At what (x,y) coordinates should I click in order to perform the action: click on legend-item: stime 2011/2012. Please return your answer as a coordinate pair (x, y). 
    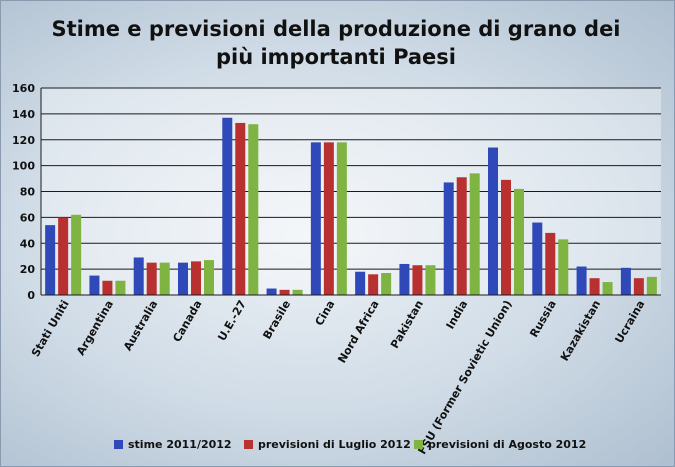
    Looking at the image, I should click on (173, 444).